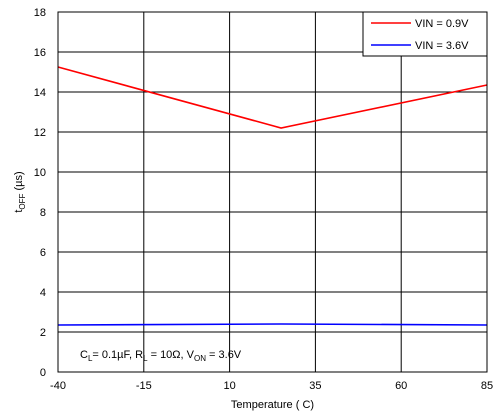  Describe the element at coordinates (200, 358) in the screenshot. I see `annotation-subscript: ON` at that location.